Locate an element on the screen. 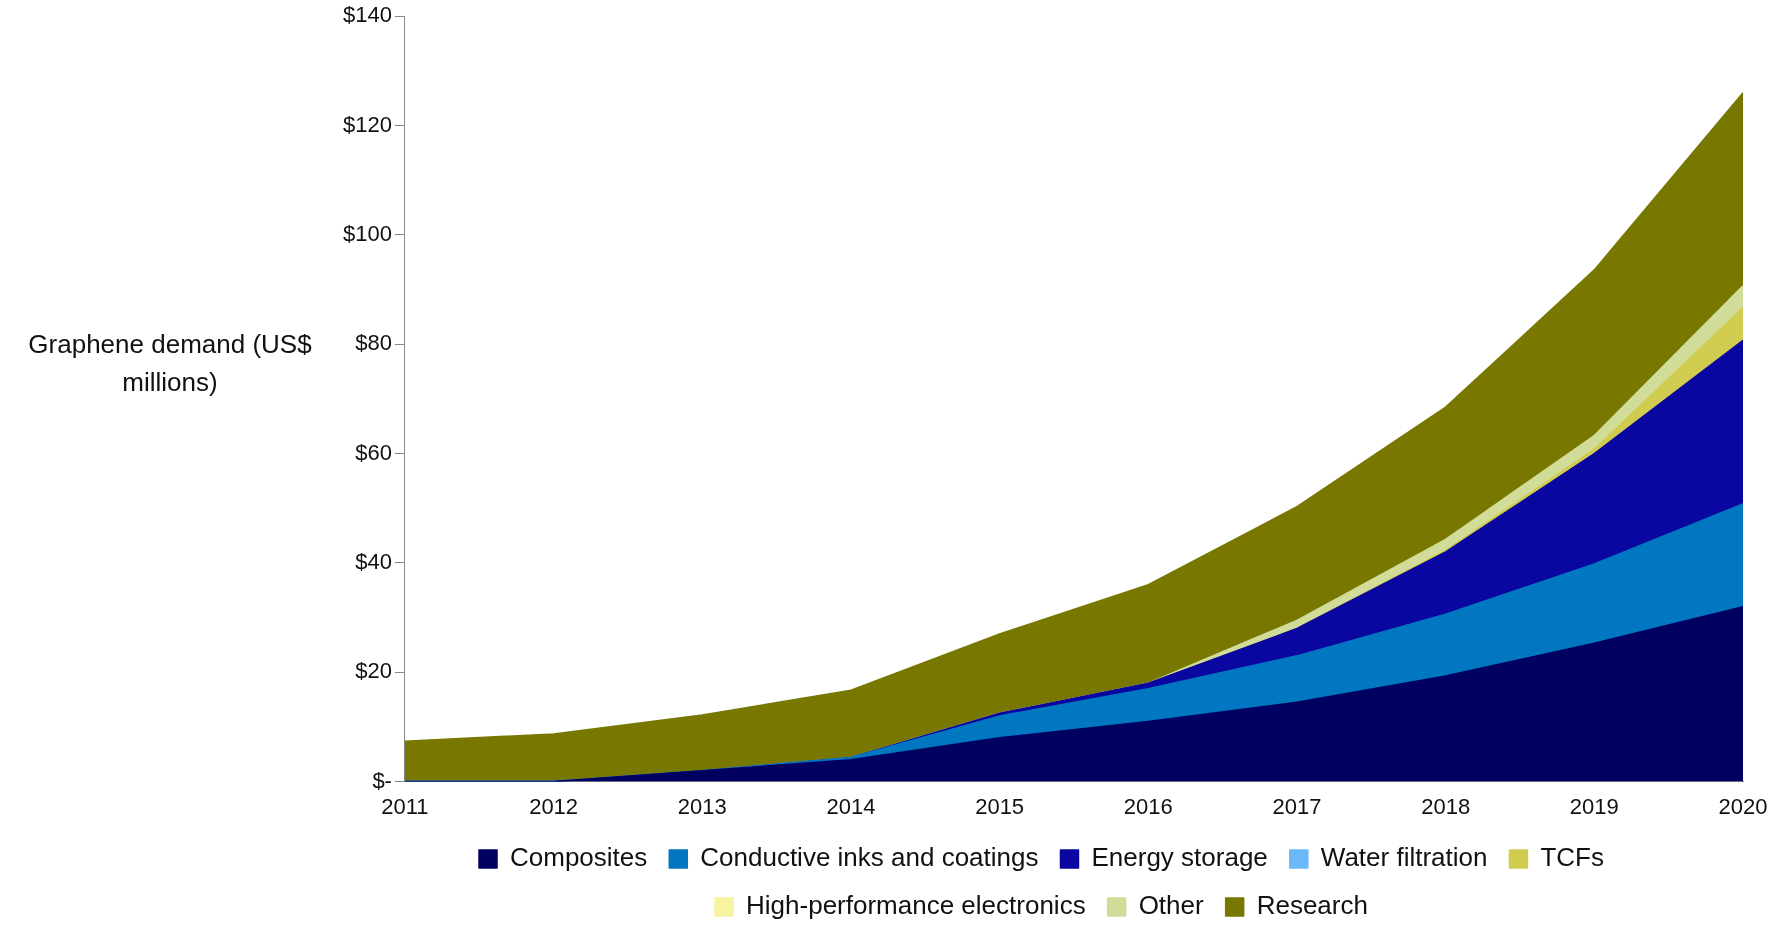 Image resolution: width=1783 pixels, height=940 pixels. y-tick-label: $80 is located at coordinates (373, 343).